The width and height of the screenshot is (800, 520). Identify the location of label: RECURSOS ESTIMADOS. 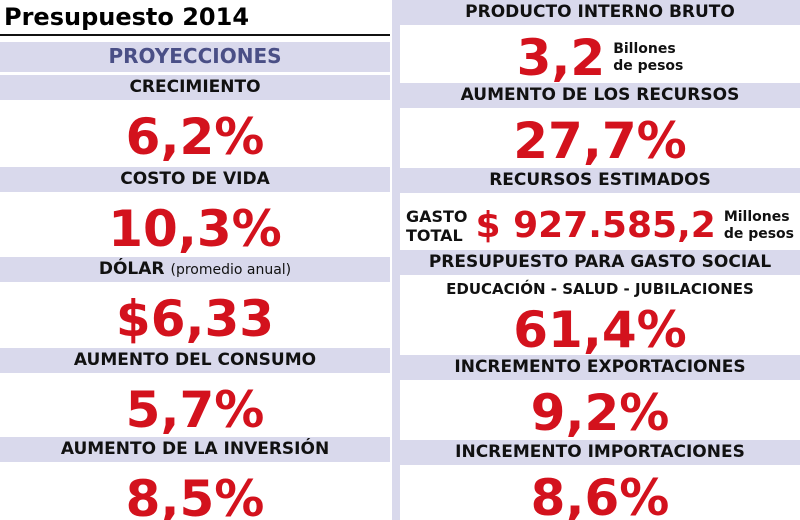
(600, 180).